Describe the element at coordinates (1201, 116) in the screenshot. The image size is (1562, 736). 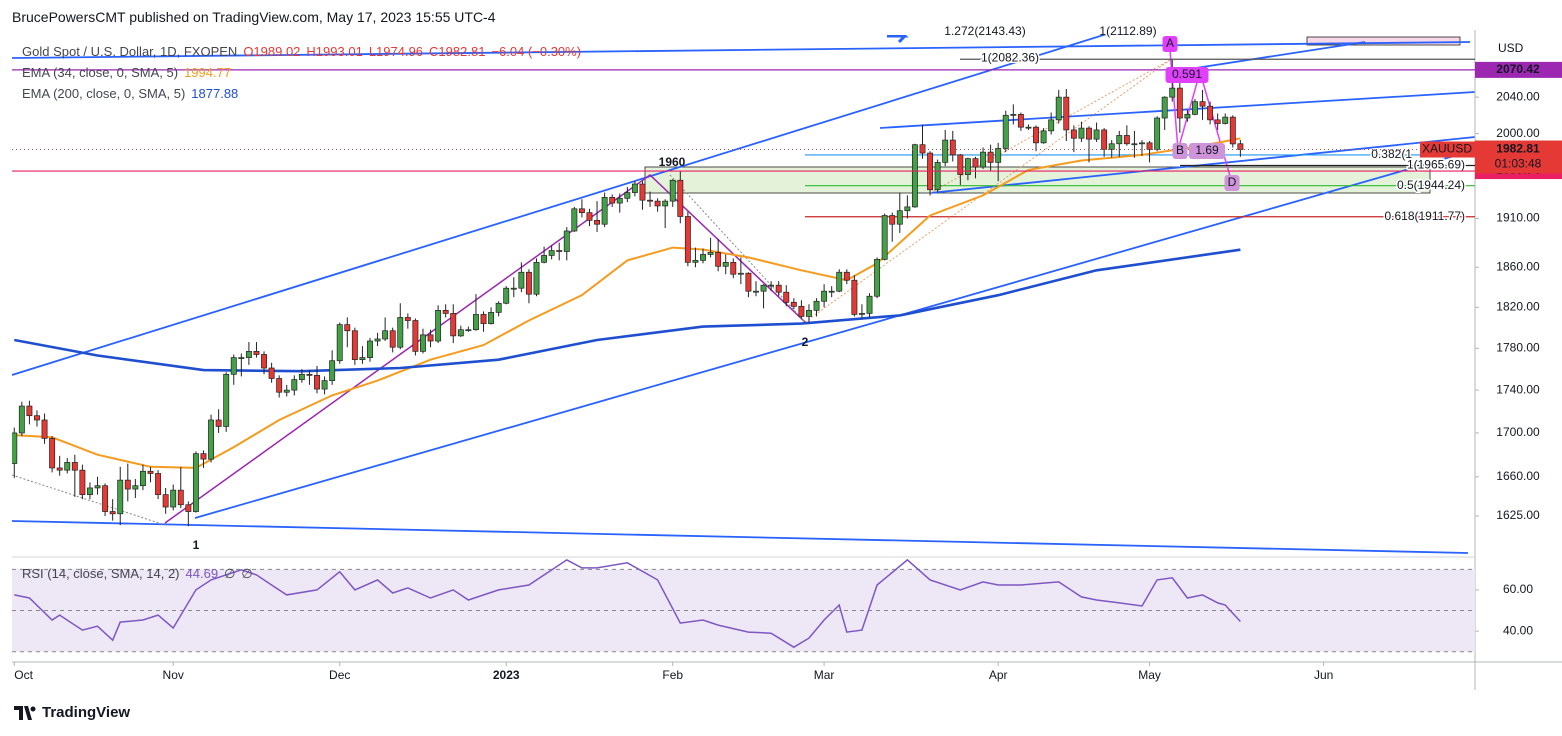
I see `abcd-line` at that location.